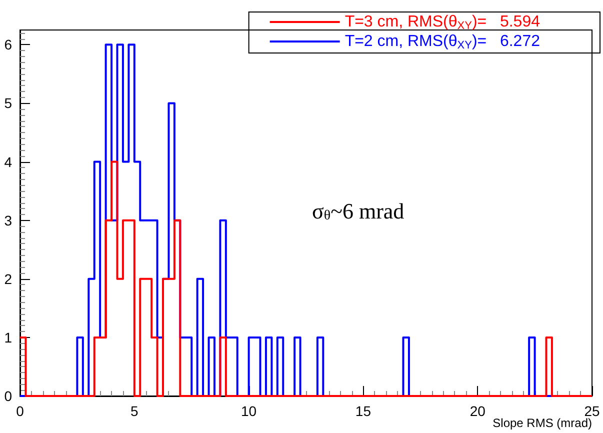 Image resolution: width=603 pixels, height=433 pixels. What do you see at coordinates (478, 411) in the screenshot?
I see `x-tick-label: 20` at bounding box center [478, 411].